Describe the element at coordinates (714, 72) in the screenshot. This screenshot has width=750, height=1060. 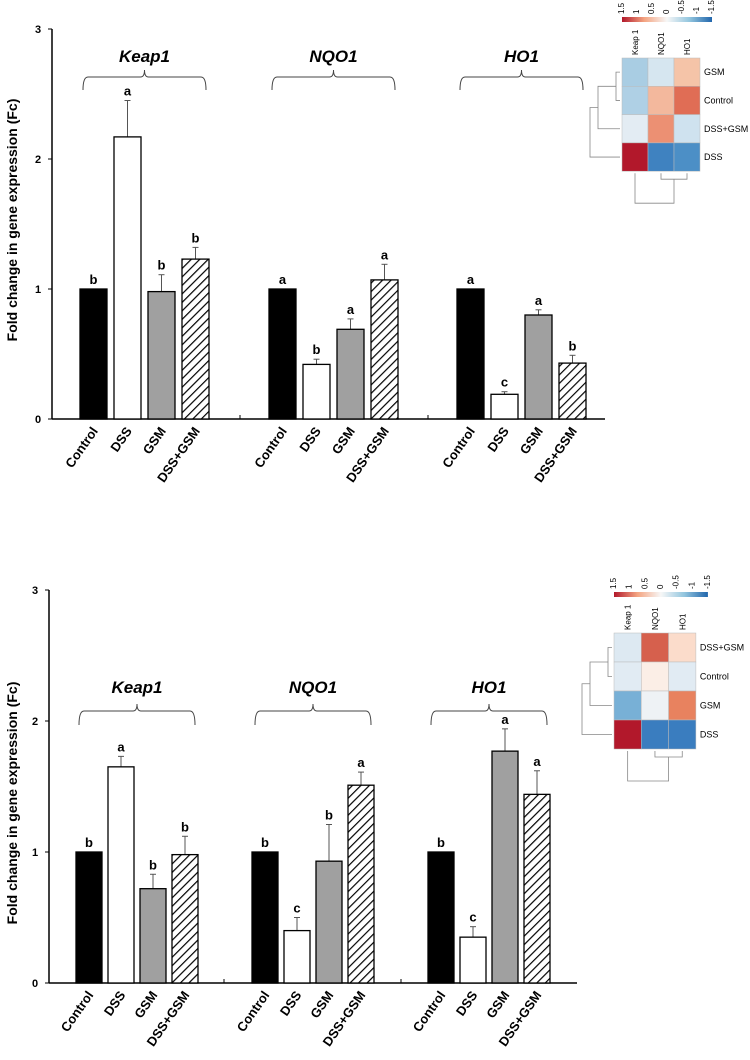
I see `heatmap-row-label: GSM` at that location.